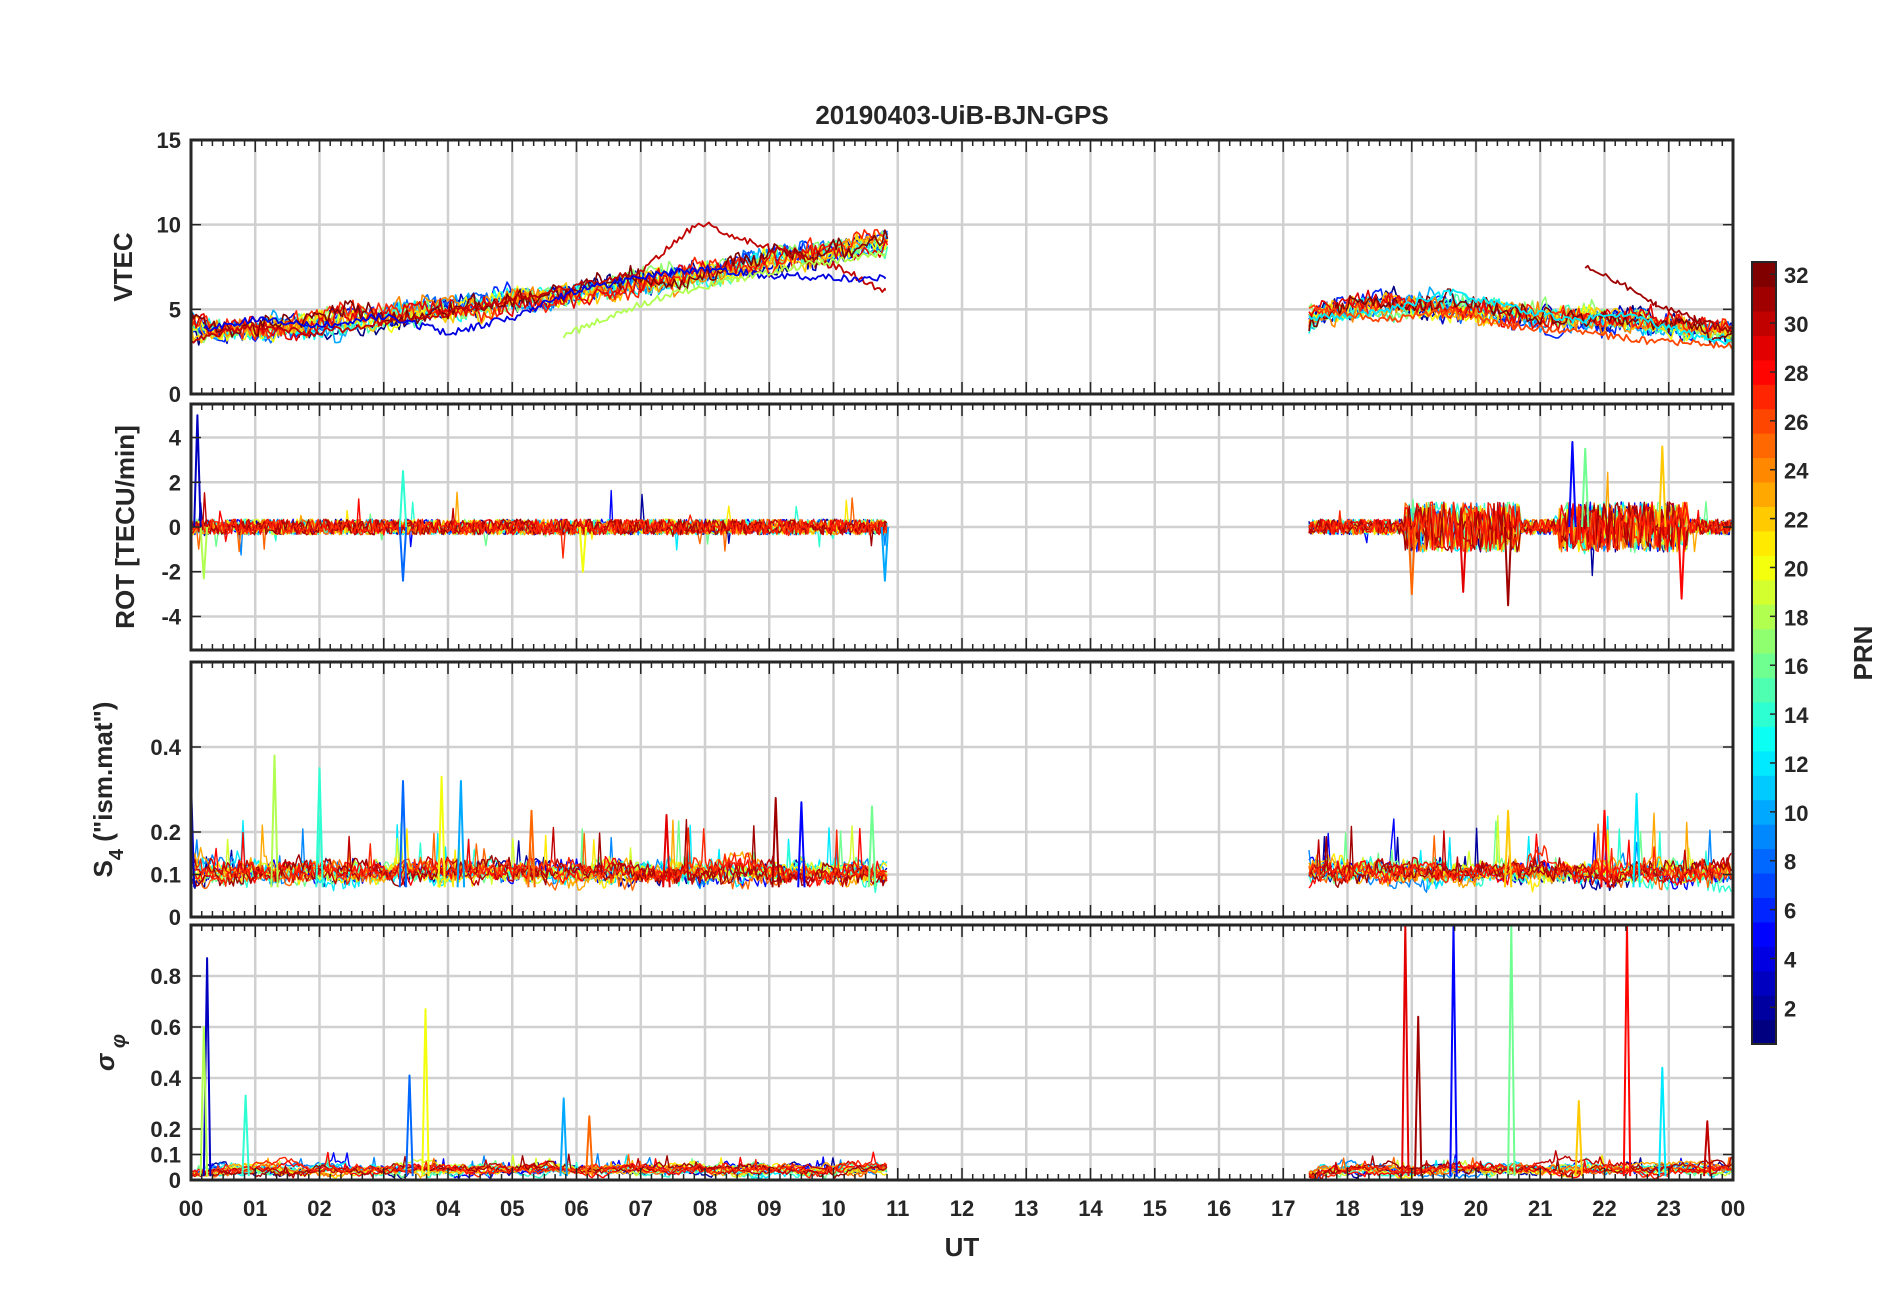 Image resolution: width=1902 pixels, height=1292 pixels. I want to click on x-tick-label: 13, so click(1026, 1208).